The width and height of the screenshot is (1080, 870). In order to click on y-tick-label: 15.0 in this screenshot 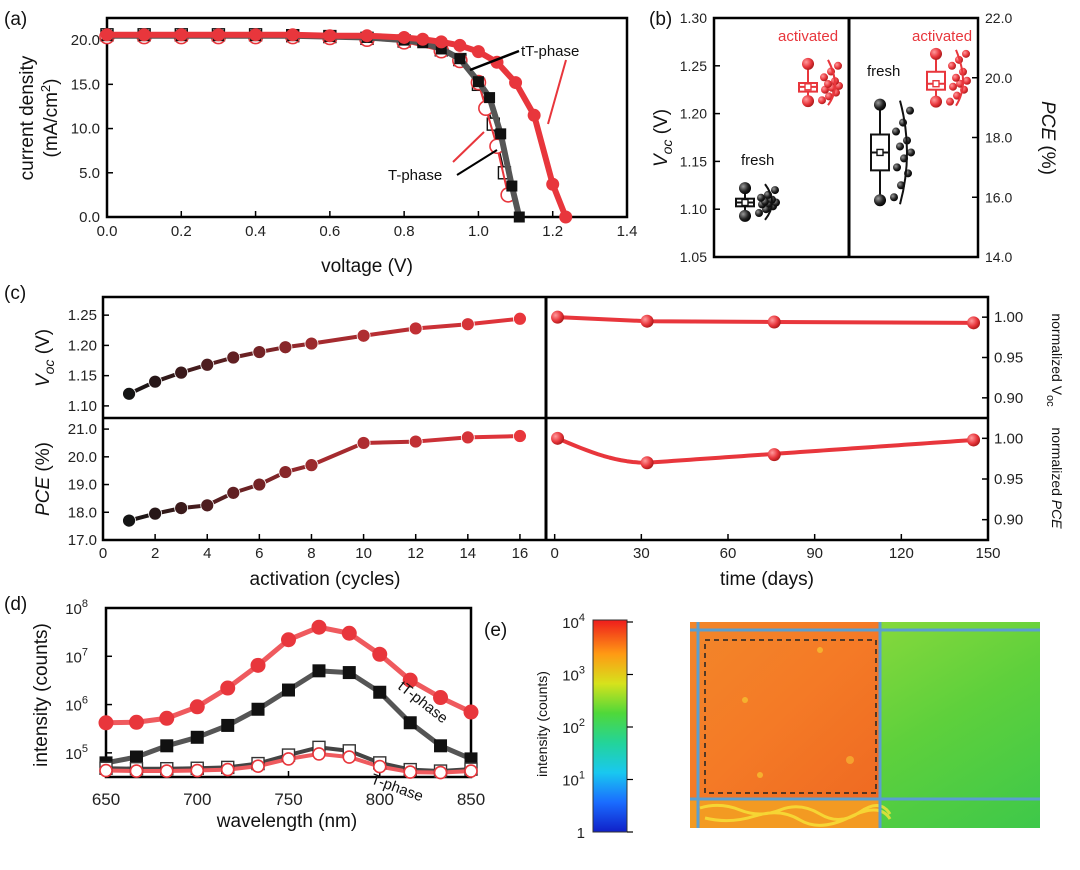, I will do `click(85, 84)`.